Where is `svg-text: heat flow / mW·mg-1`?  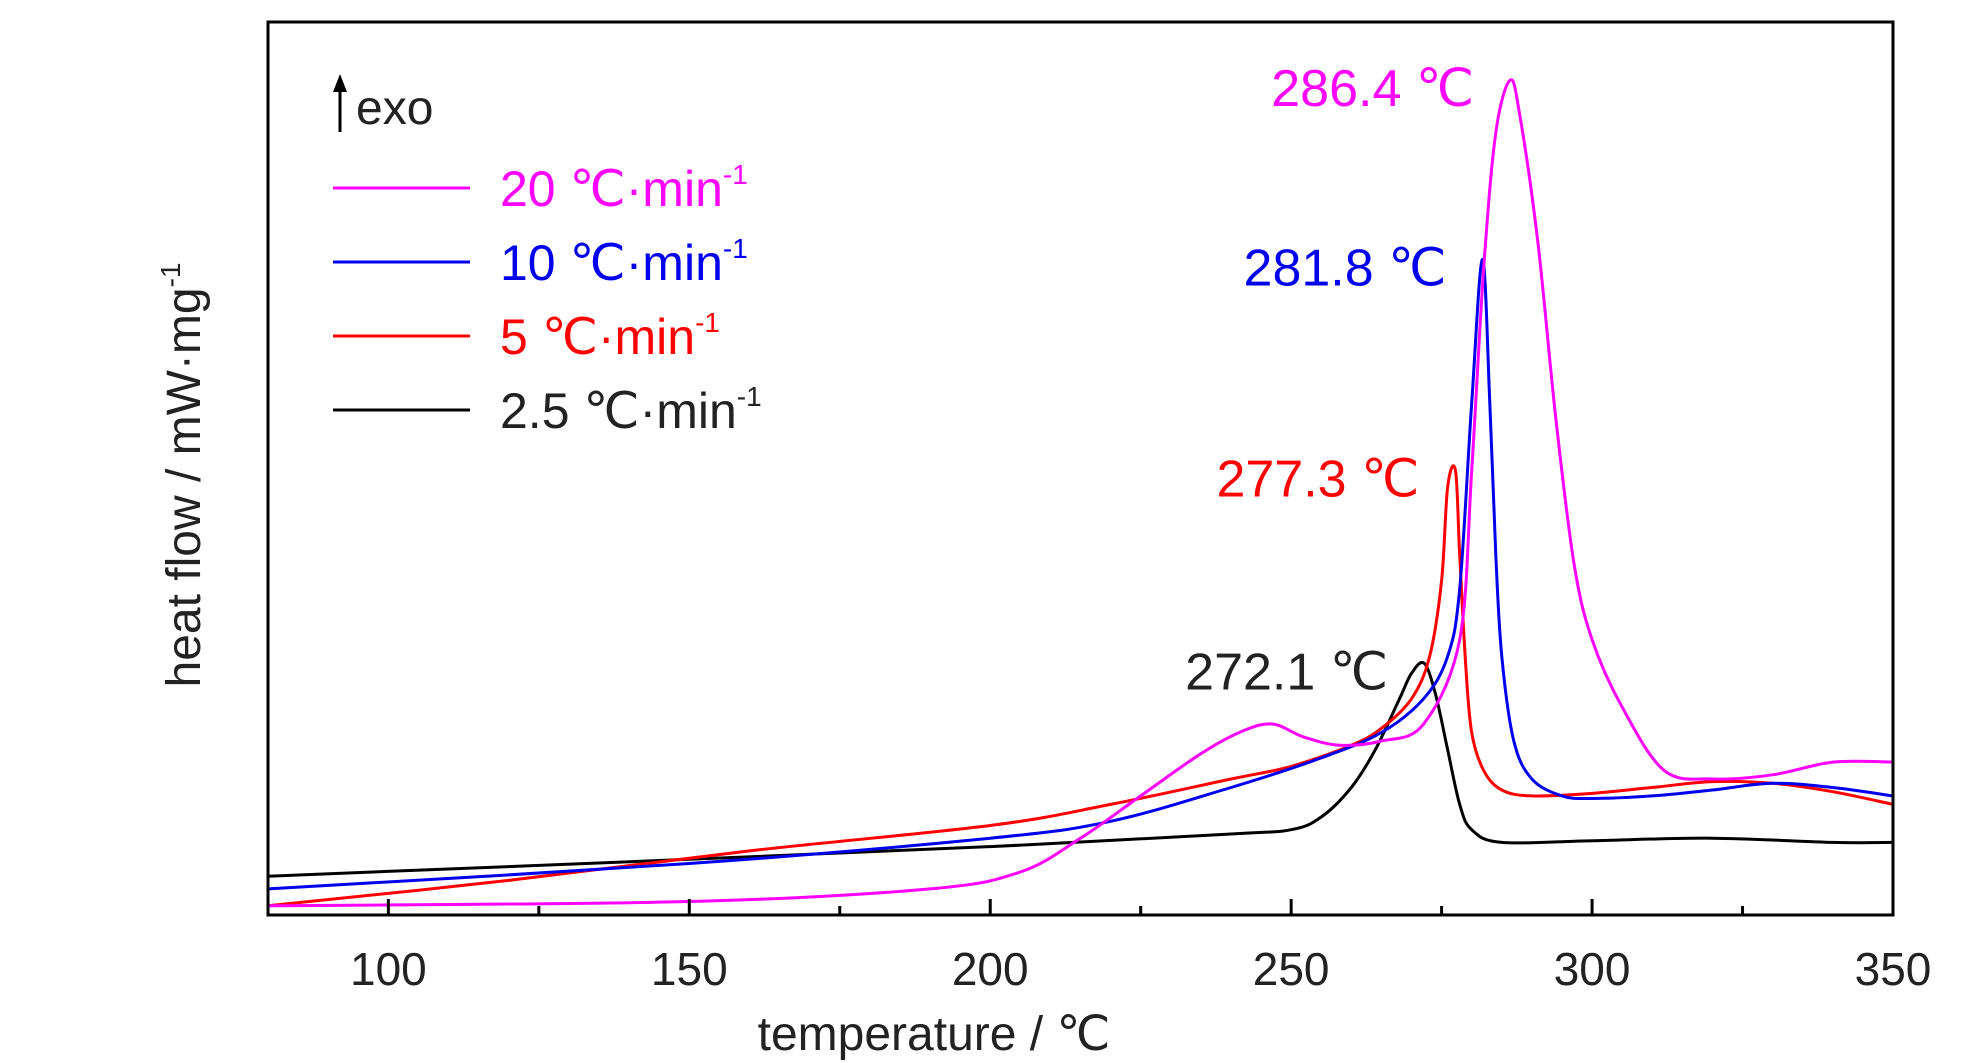 svg-text: heat flow / mW·mg-1 is located at coordinates (183, 475).